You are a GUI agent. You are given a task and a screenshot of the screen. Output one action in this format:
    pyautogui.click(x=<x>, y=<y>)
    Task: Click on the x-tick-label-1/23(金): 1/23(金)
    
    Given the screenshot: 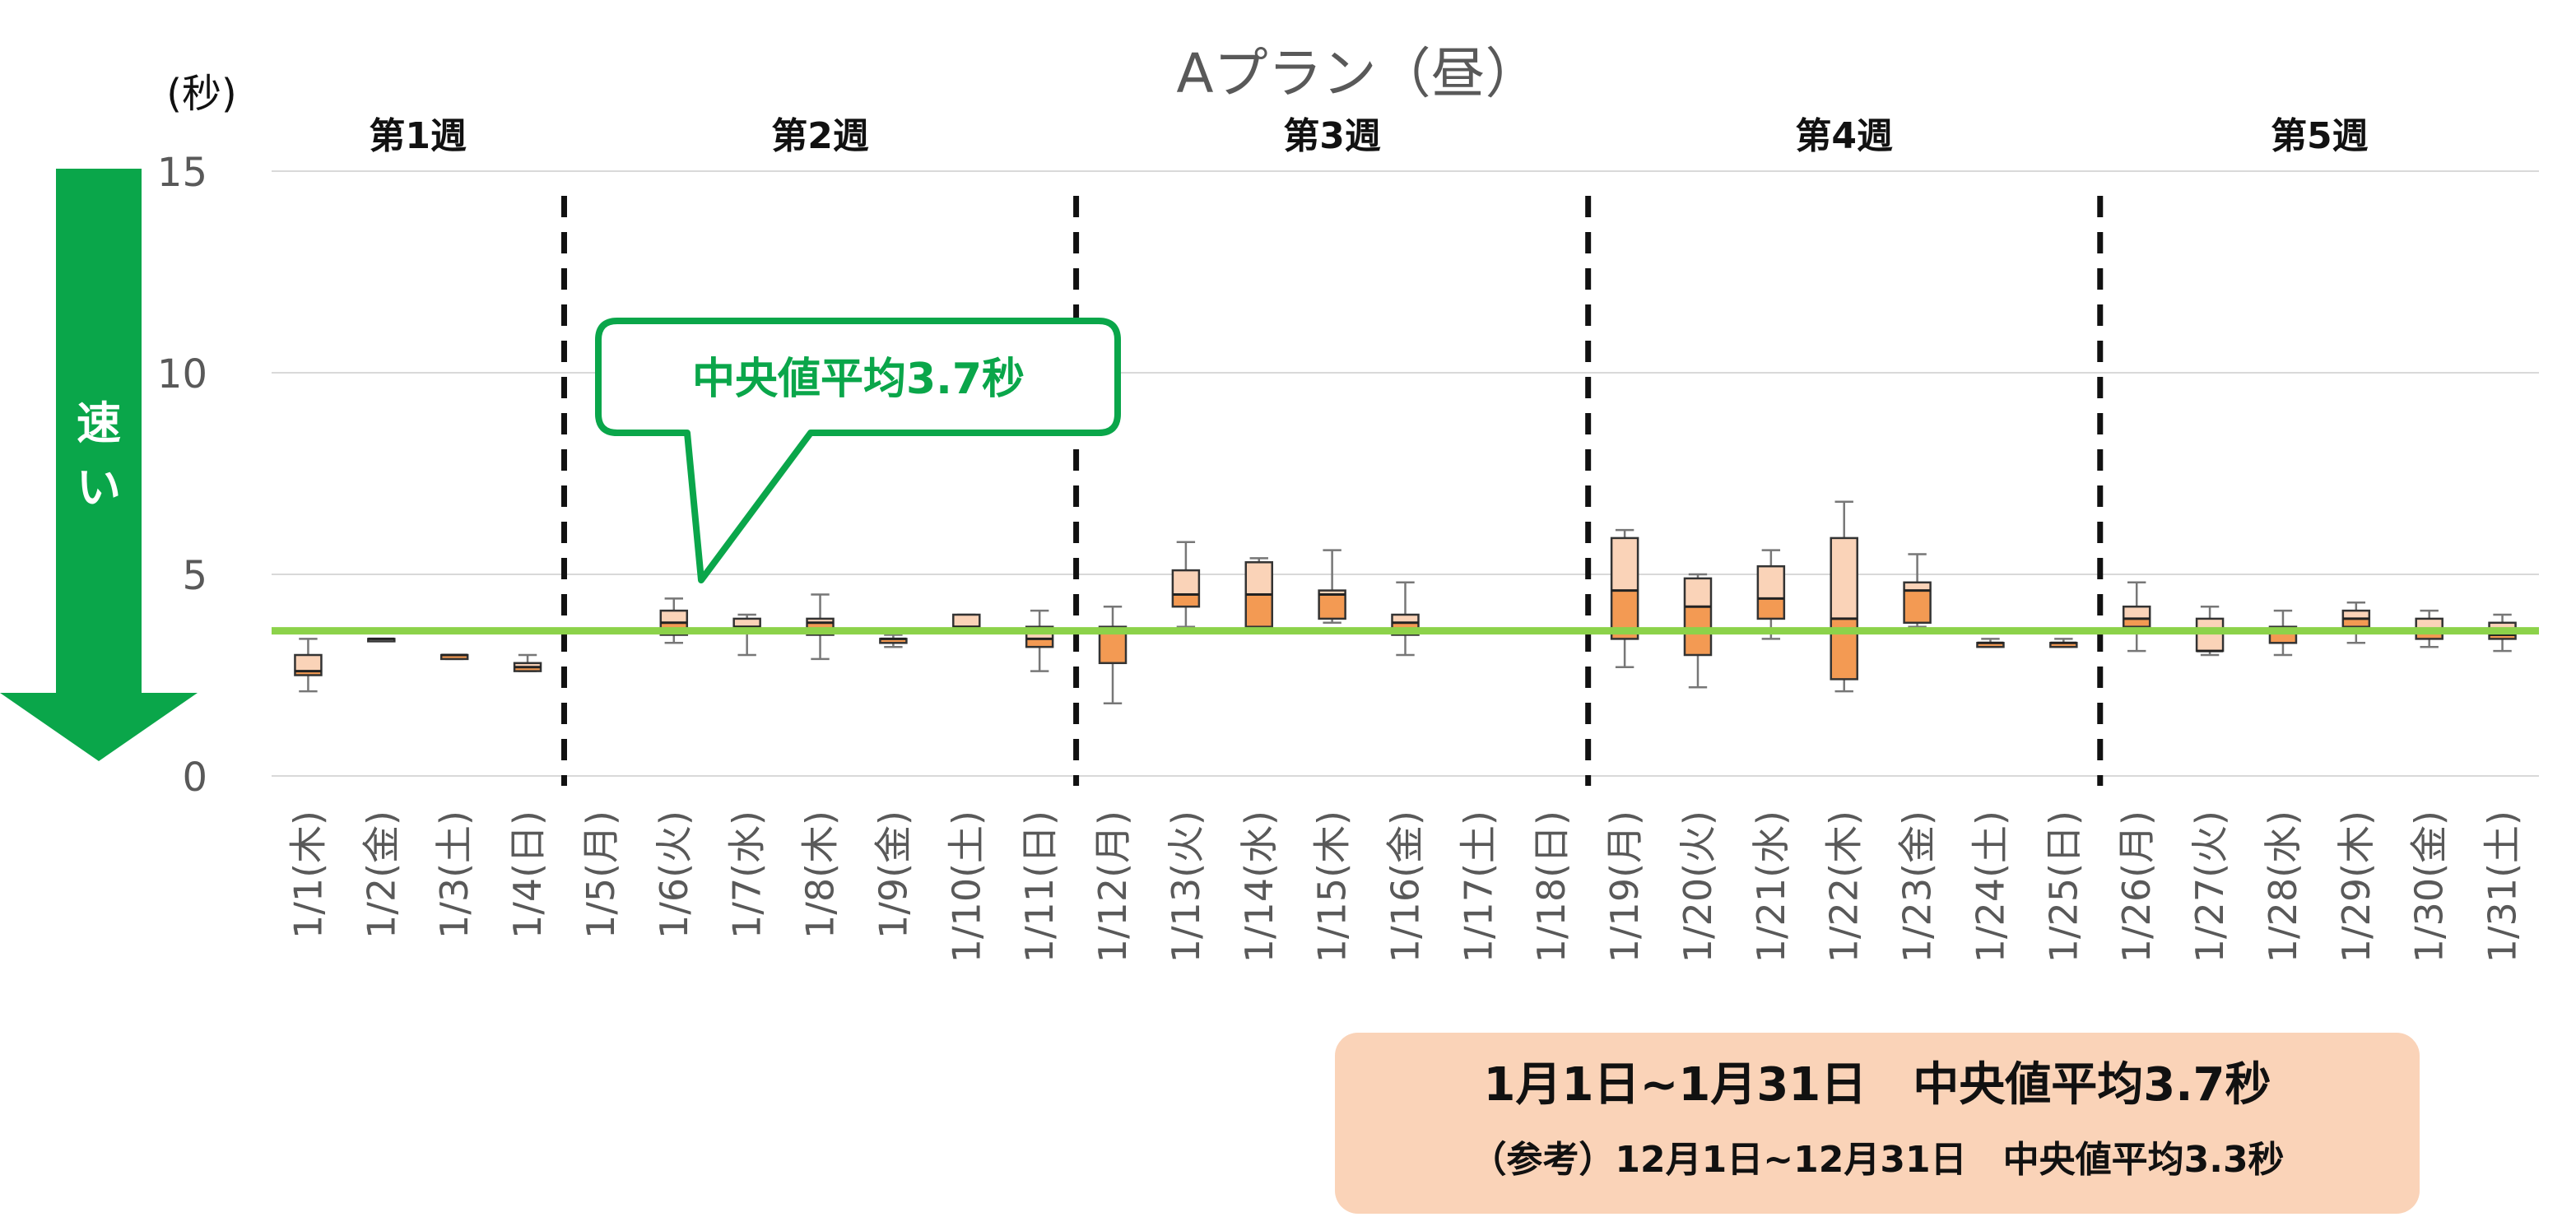 What is the action you would take?
    pyautogui.click(x=1917, y=887)
    